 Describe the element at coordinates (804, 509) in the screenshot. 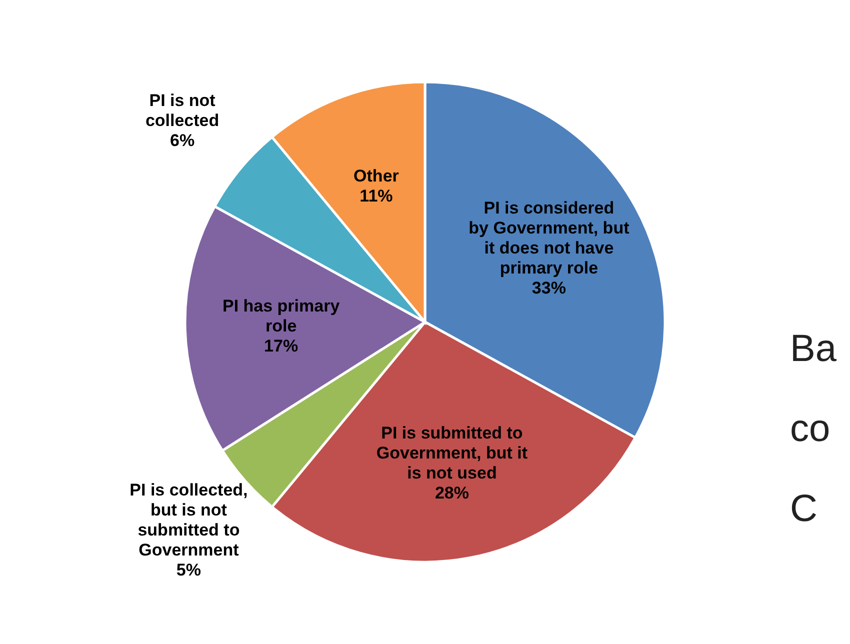

I see `text: C` at that location.